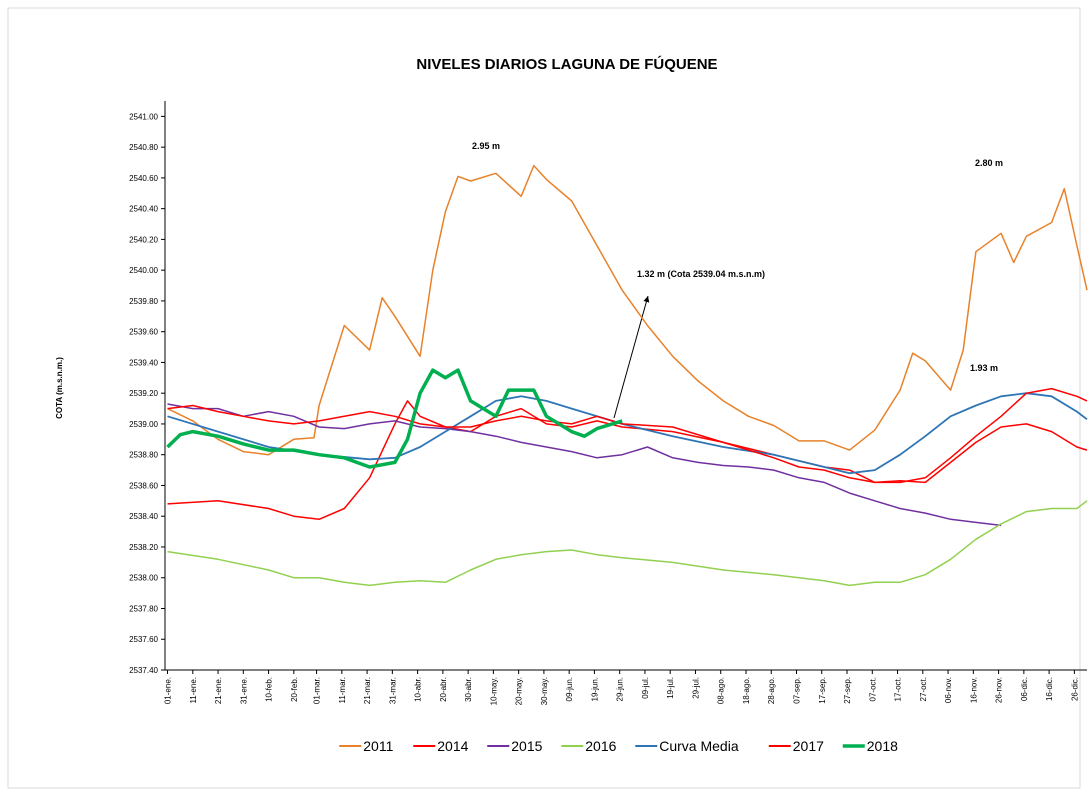  What do you see at coordinates (594, 689) in the screenshot?
I see `x-tick-label: 19-jun.` at bounding box center [594, 689].